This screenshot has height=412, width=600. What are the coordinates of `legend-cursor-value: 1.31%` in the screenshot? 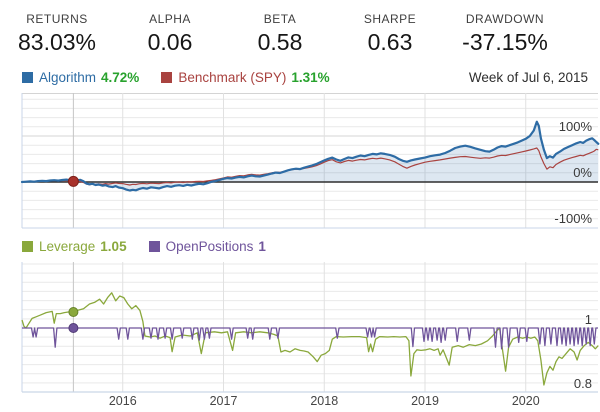 It's located at (310, 77).